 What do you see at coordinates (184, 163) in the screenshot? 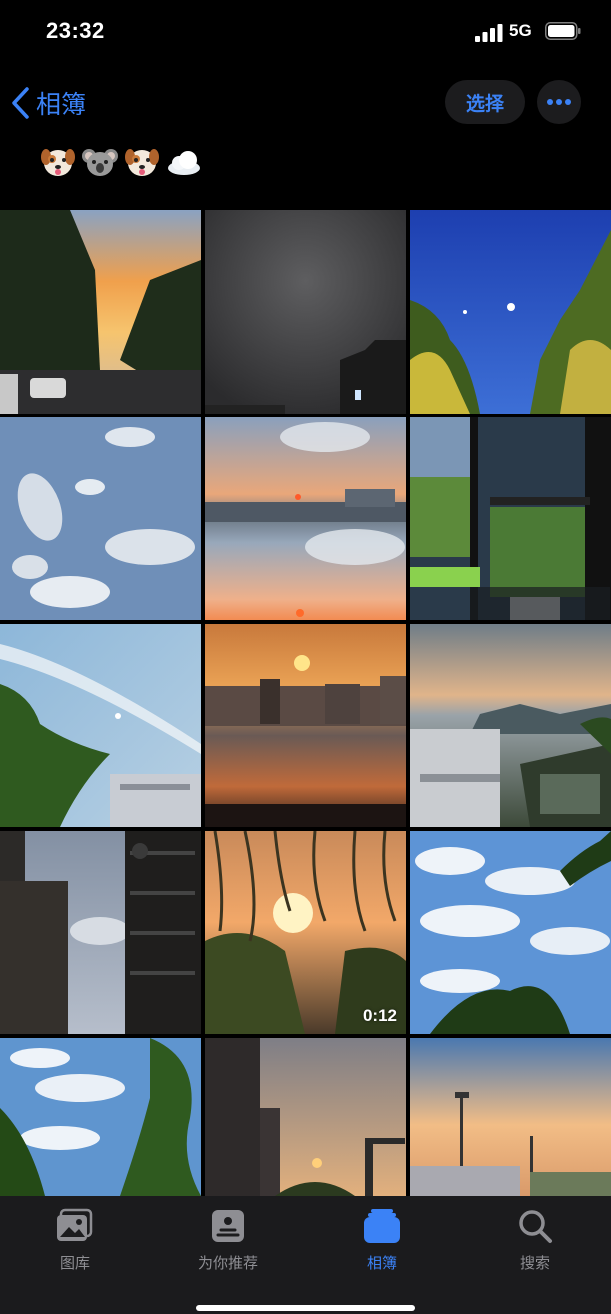
I see `cloud-icon` at bounding box center [184, 163].